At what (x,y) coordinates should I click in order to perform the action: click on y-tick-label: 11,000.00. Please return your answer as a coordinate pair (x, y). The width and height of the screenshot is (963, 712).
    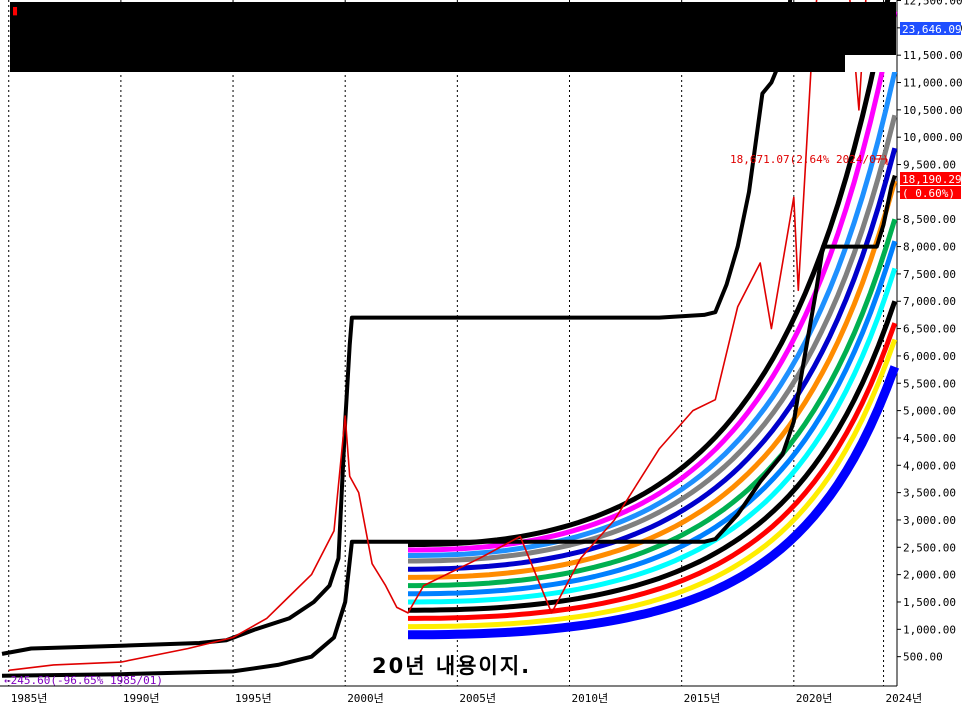
    Looking at the image, I should click on (933, 83).